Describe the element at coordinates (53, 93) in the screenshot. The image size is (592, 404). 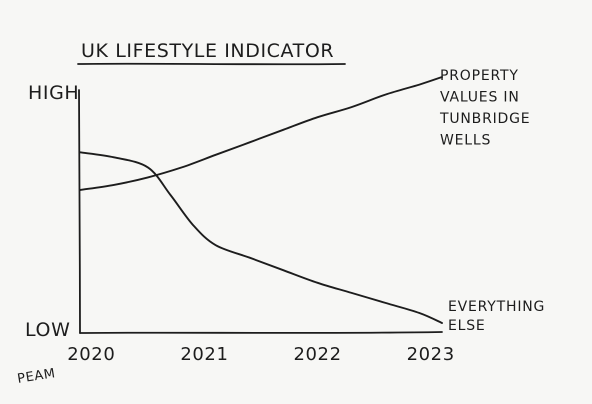
I see `y-axis-high-label: HIGH` at that location.